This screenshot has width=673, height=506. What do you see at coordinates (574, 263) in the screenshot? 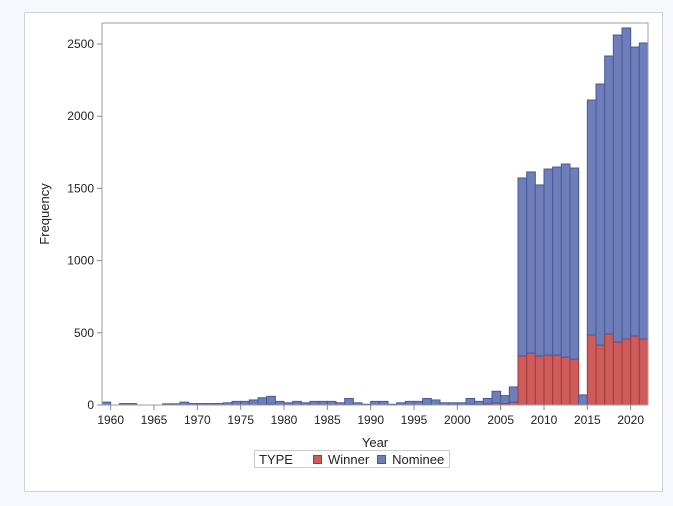
I see `bar-nominee-2013` at bounding box center [574, 263].